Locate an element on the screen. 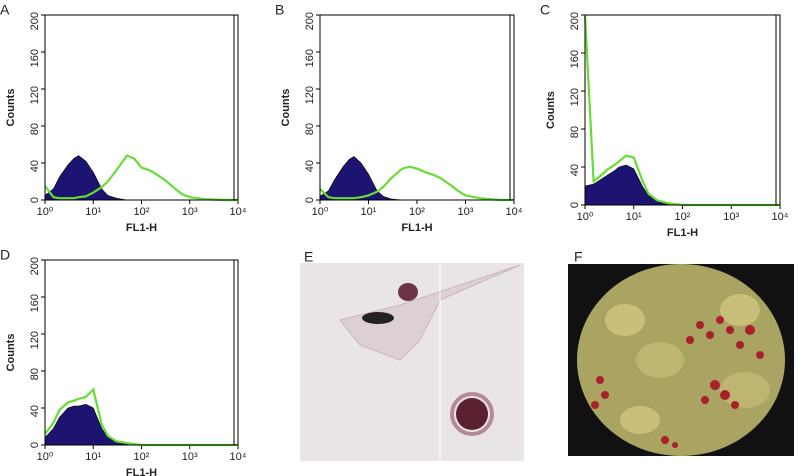 This screenshot has width=800, height=476. panel-label: A is located at coordinates (5, 10).